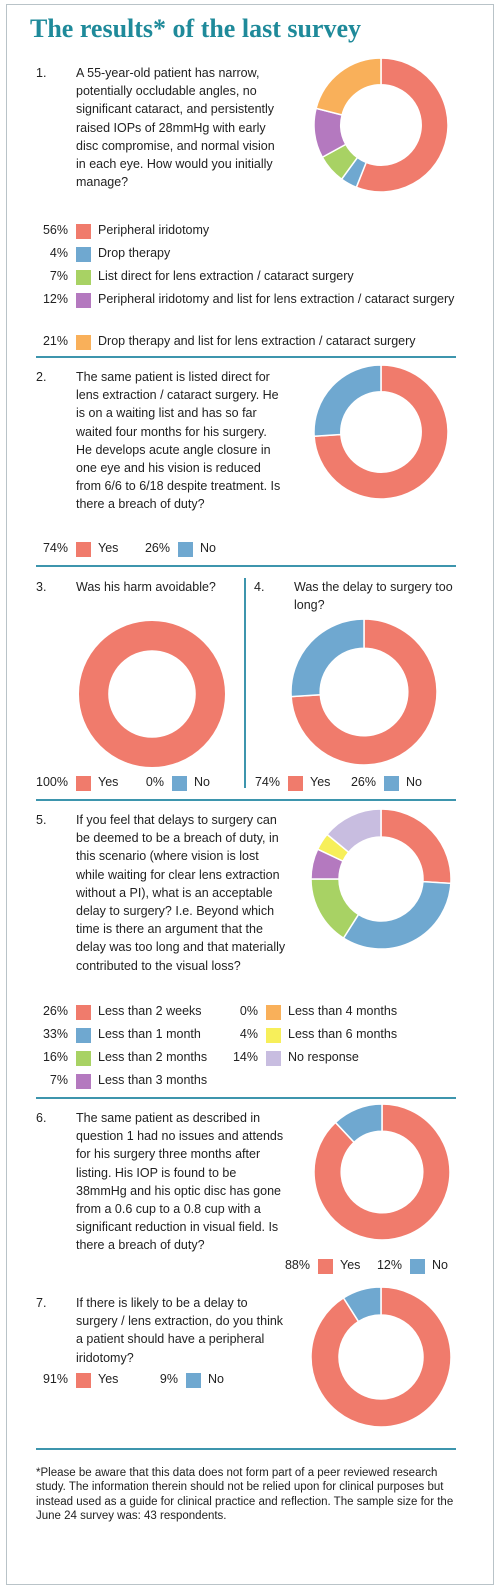 The width and height of the screenshot is (500, 1589). Describe the element at coordinates (343, 1034) in the screenshot. I see `legend-label: Less than 6 months` at that location.